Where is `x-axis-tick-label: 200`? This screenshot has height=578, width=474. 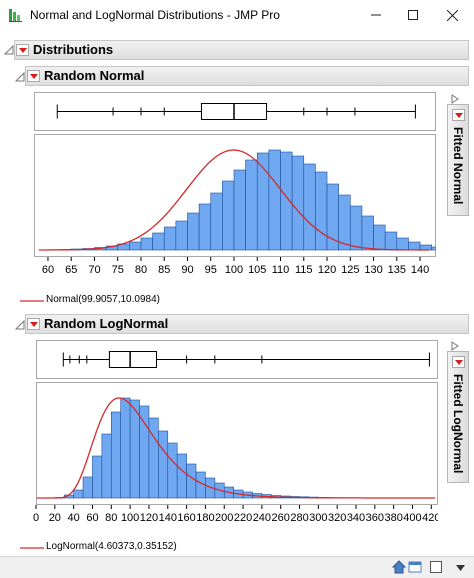
x-axis-tick-label: 200 is located at coordinates (224, 518).